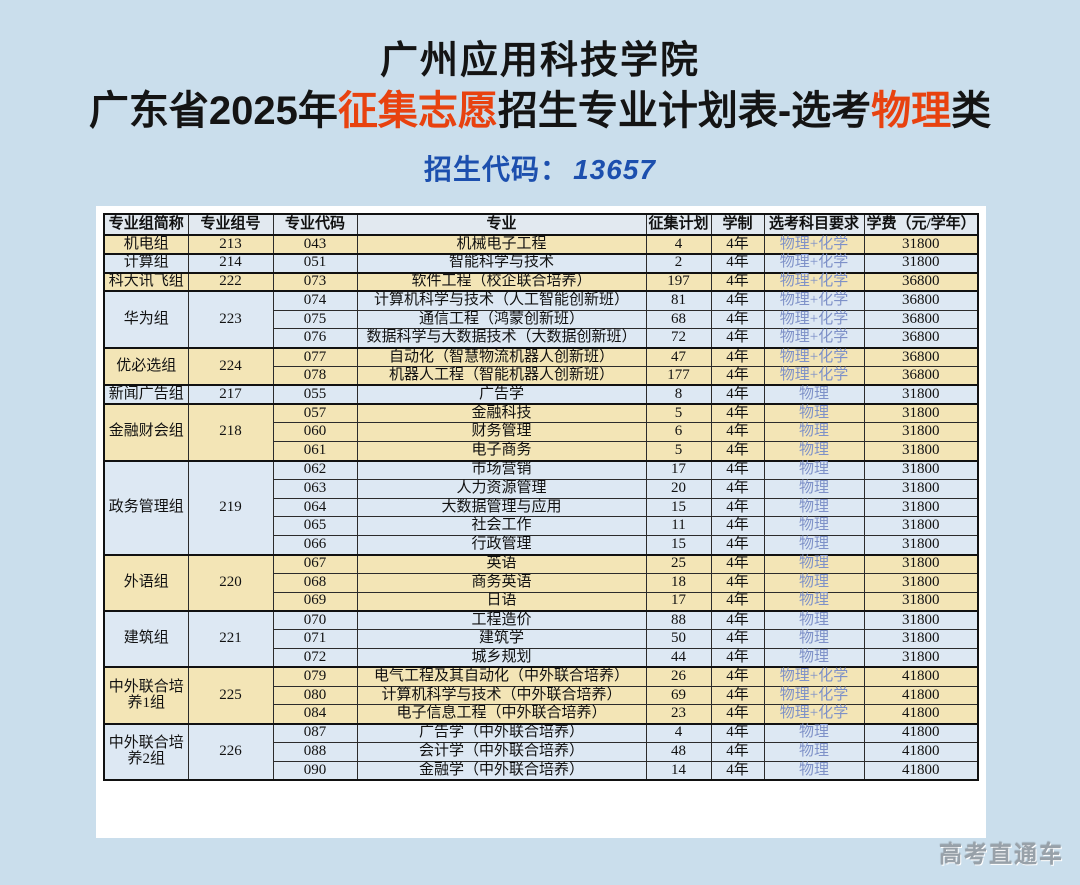 This screenshot has width=1080, height=885. I want to click on table-row: 076 数据科学与大数据技术（大数据创新班） 72 4年 物理+化学 36800, so click(541, 338).